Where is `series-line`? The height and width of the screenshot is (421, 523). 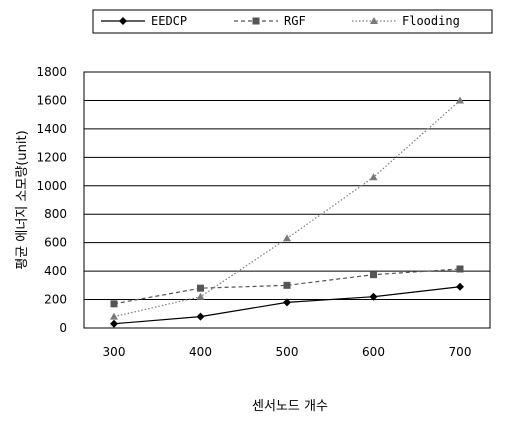
series-line is located at coordinates (287, 286).